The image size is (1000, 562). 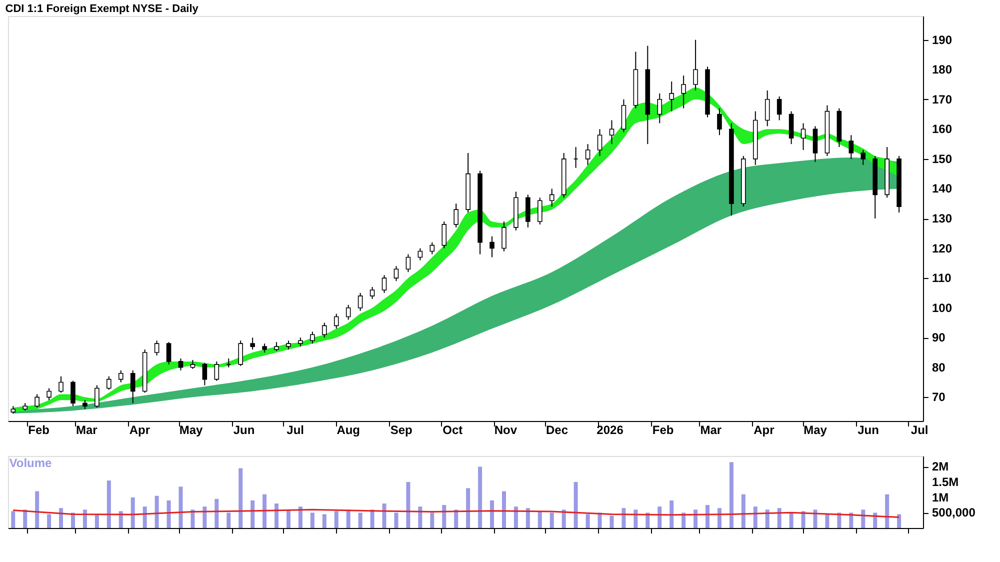 What do you see at coordinates (940, 467) in the screenshot?
I see `y-tick-label: 2M` at bounding box center [940, 467].